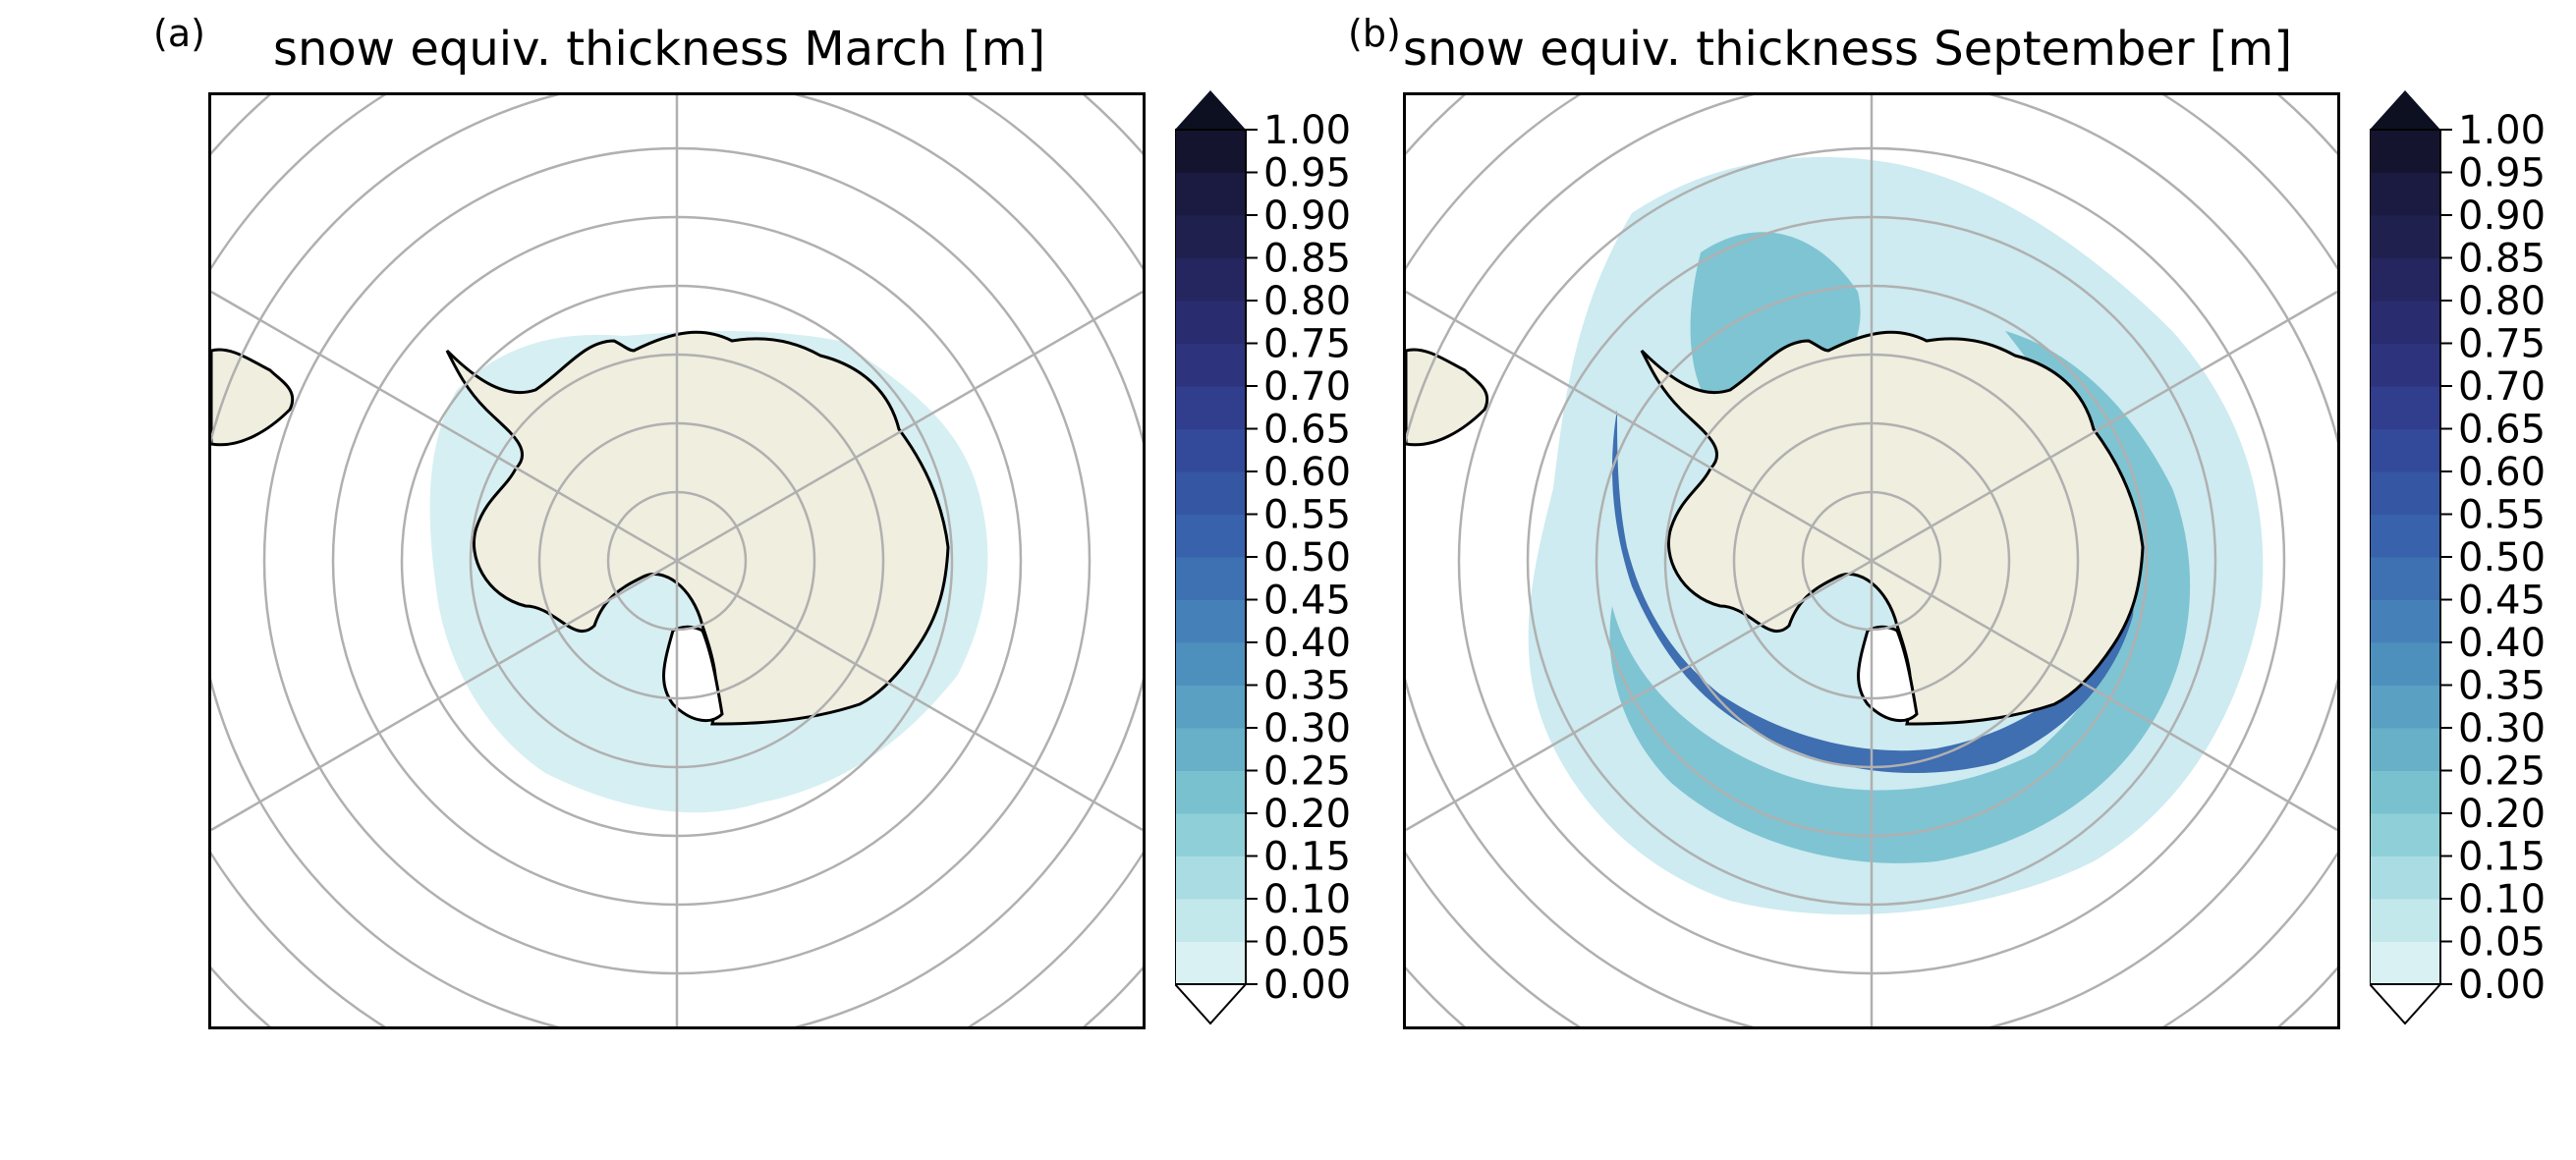 This screenshot has width=2576, height=1160. I want to click on colorbar-b-under-triangle, so click(2406, 1004).